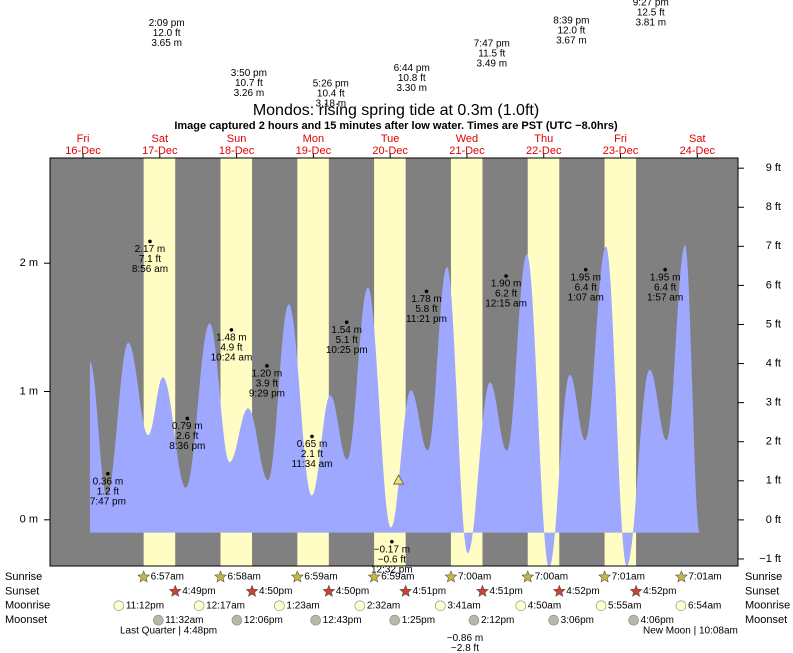  Describe the element at coordinates (621, 151) in the screenshot. I see `day-date: 23-Dec` at that location.